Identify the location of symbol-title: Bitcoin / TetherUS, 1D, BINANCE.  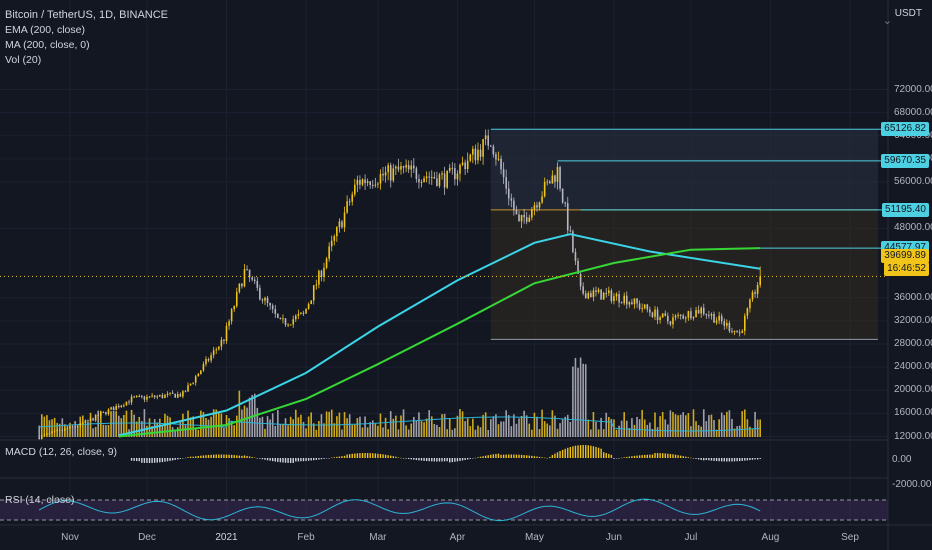
(87, 15).